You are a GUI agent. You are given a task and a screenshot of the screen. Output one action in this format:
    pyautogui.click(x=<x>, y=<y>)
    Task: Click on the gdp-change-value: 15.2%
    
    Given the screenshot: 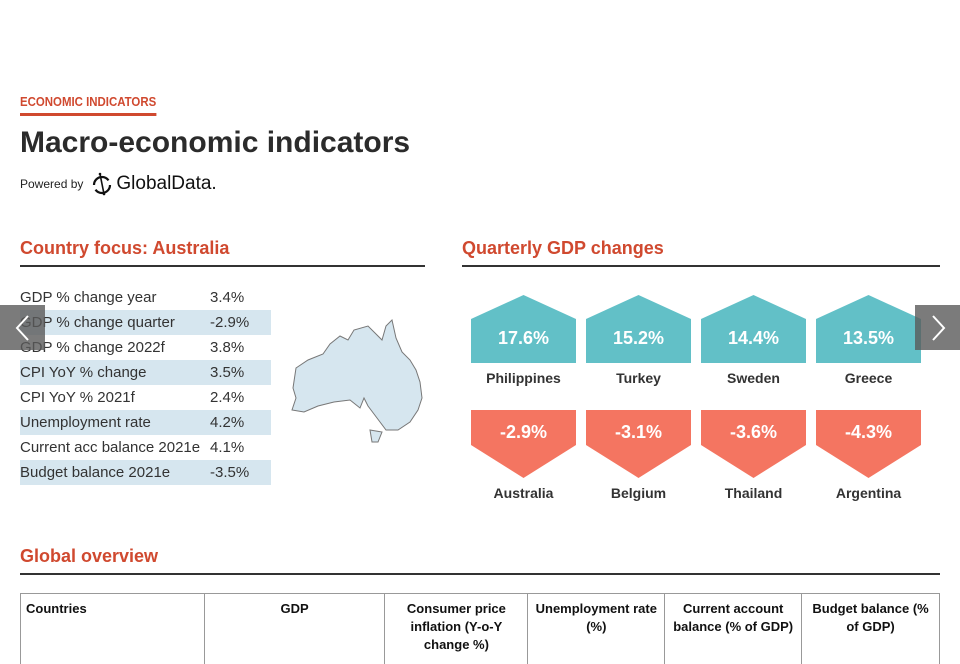 What is the action you would take?
    pyautogui.click(x=638, y=338)
    